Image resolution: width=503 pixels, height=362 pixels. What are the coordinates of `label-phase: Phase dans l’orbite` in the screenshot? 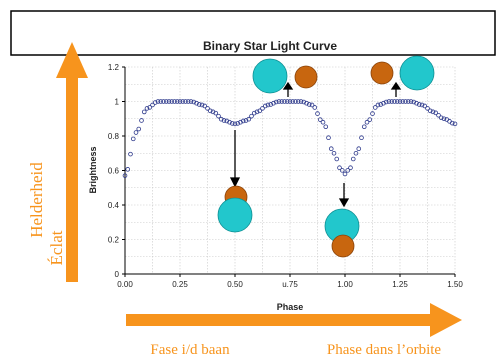 It's located at (384, 350).